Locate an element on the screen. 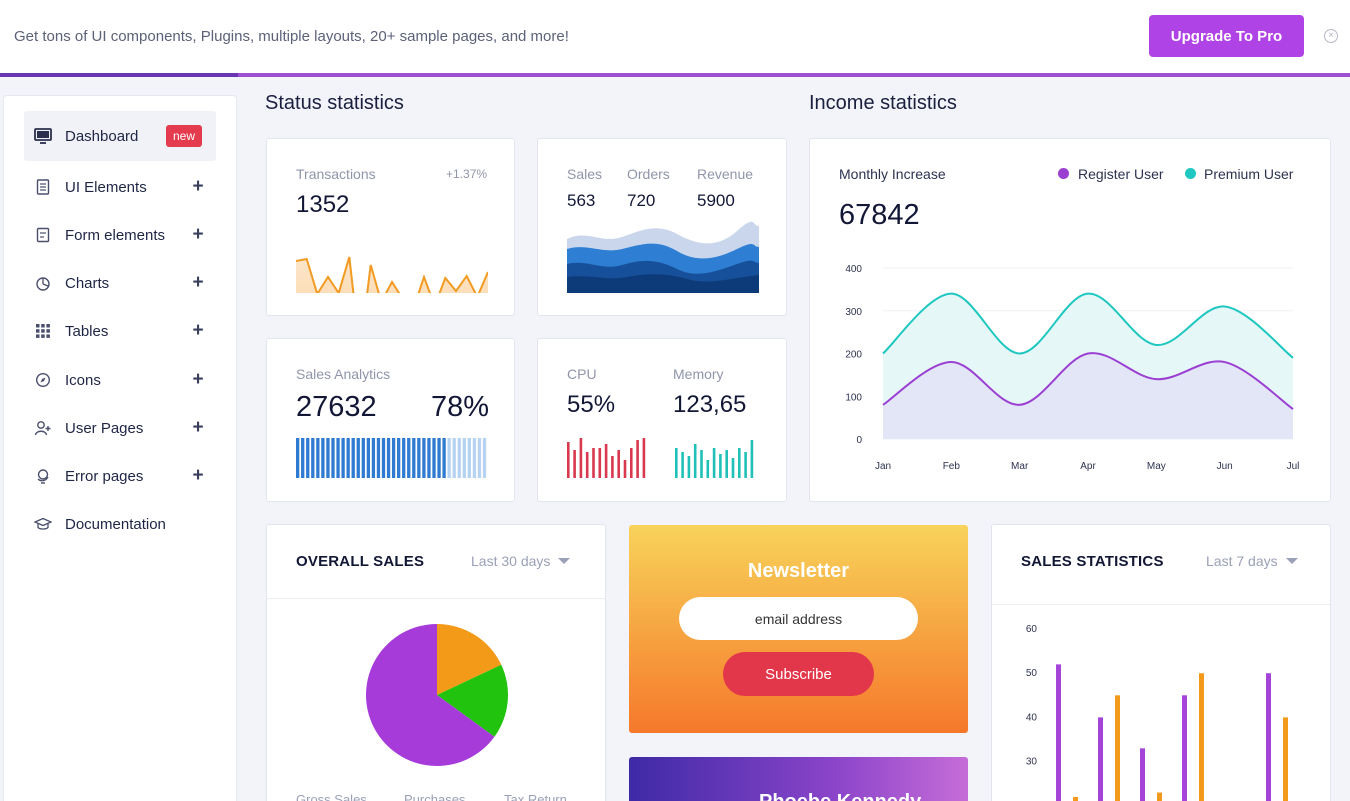 This screenshot has width=1350, height=801. sidebar-item-icons: Icons + is located at coordinates (120, 380).